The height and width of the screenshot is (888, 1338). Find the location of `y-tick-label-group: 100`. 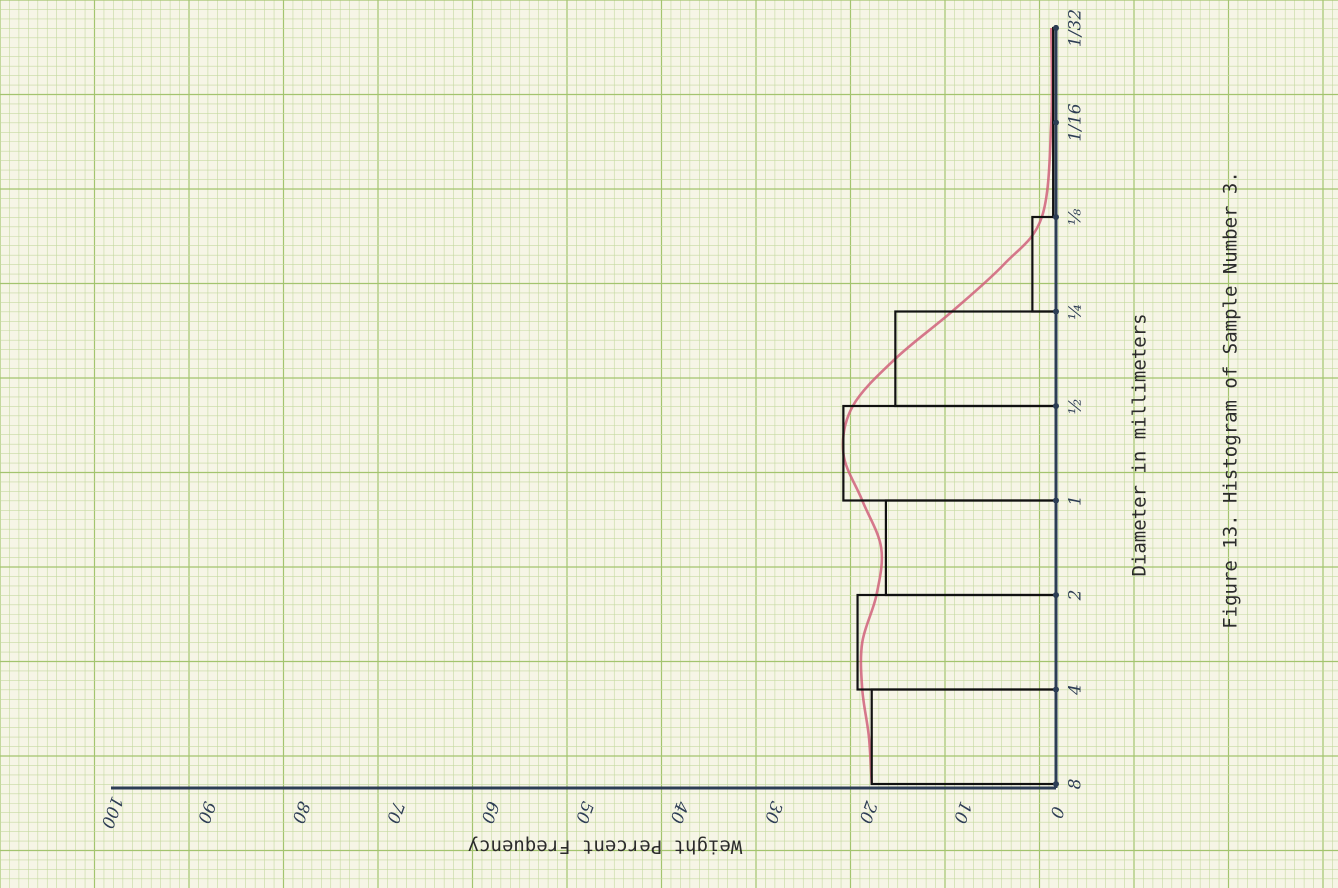

y-tick-label-group: 100 is located at coordinates (111, 813).